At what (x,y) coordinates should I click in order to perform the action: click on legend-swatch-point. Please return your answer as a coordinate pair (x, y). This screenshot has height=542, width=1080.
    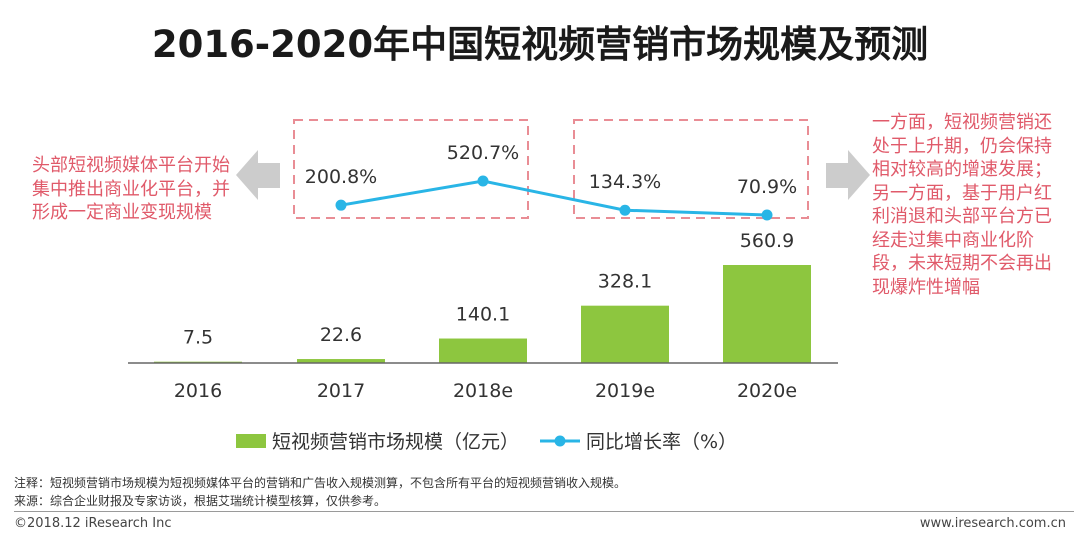
    Looking at the image, I should click on (560, 441).